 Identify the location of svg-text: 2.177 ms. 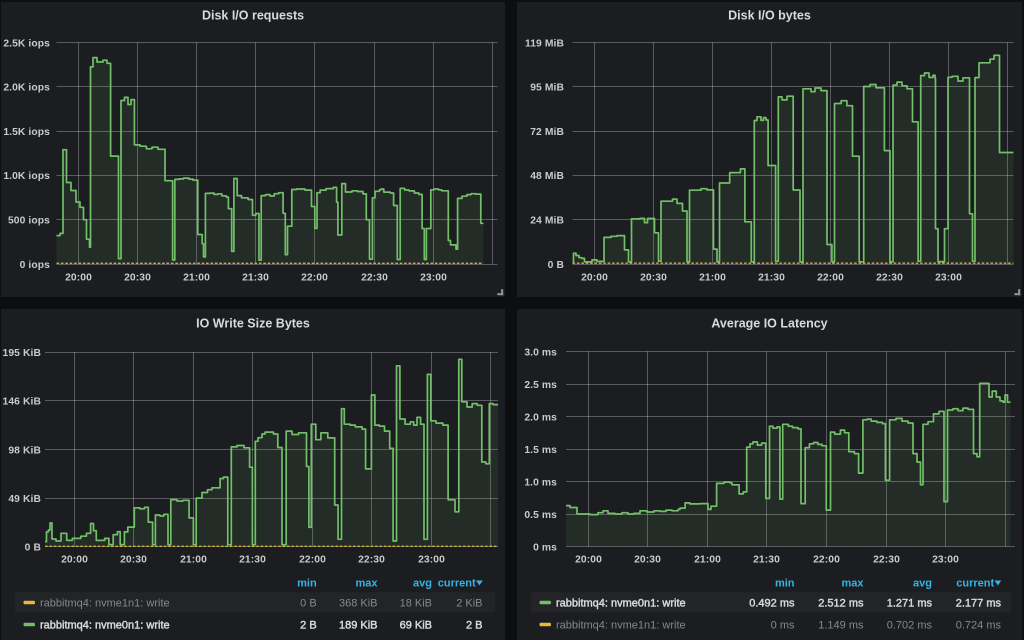
(979, 604).